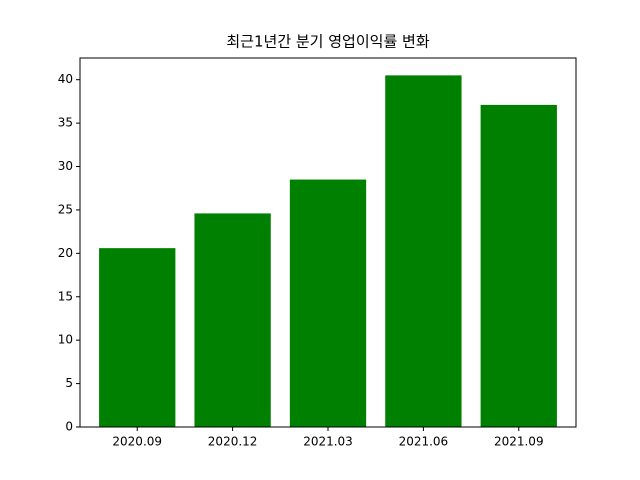 The height and width of the screenshot is (480, 640). What do you see at coordinates (69, 383) in the screenshot?
I see `y-tick-label: 5` at bounding box center [69, 383].